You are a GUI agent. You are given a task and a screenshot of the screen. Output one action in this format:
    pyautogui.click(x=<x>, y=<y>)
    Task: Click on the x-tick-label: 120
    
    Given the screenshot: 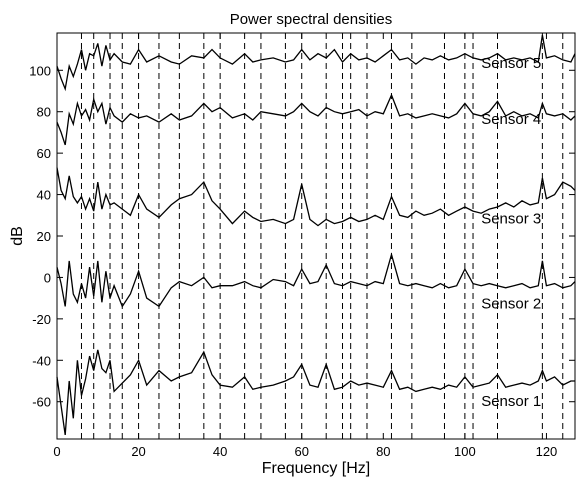 What is the action you would take?
    pyautogui.click(x=547, y=451)
    